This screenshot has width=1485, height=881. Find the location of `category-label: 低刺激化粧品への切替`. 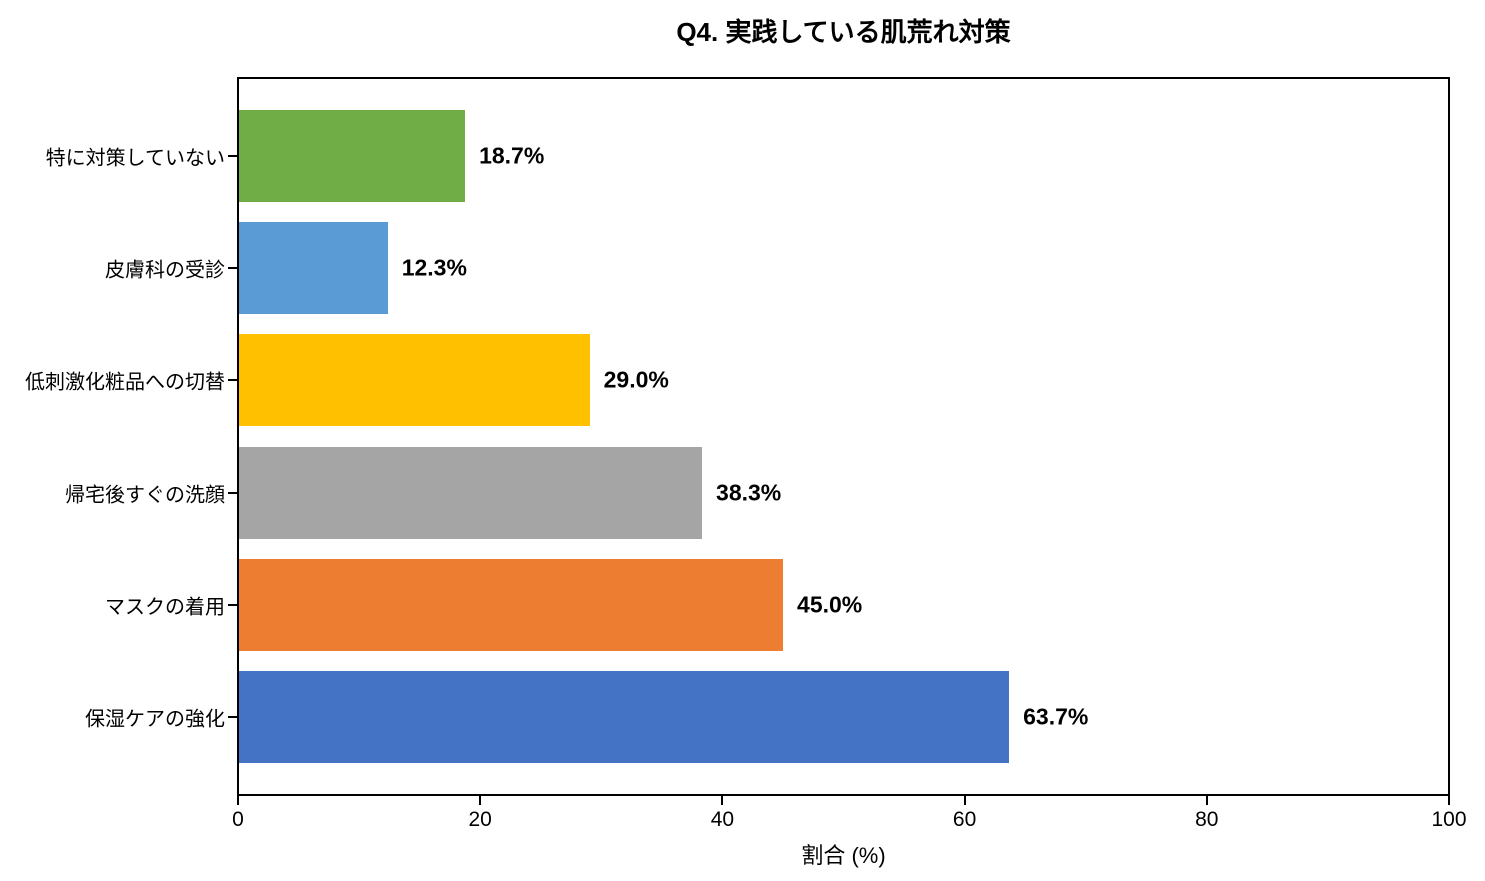

category-label: 低刺激化粧品への切替 is located at coordinates (125, 382).